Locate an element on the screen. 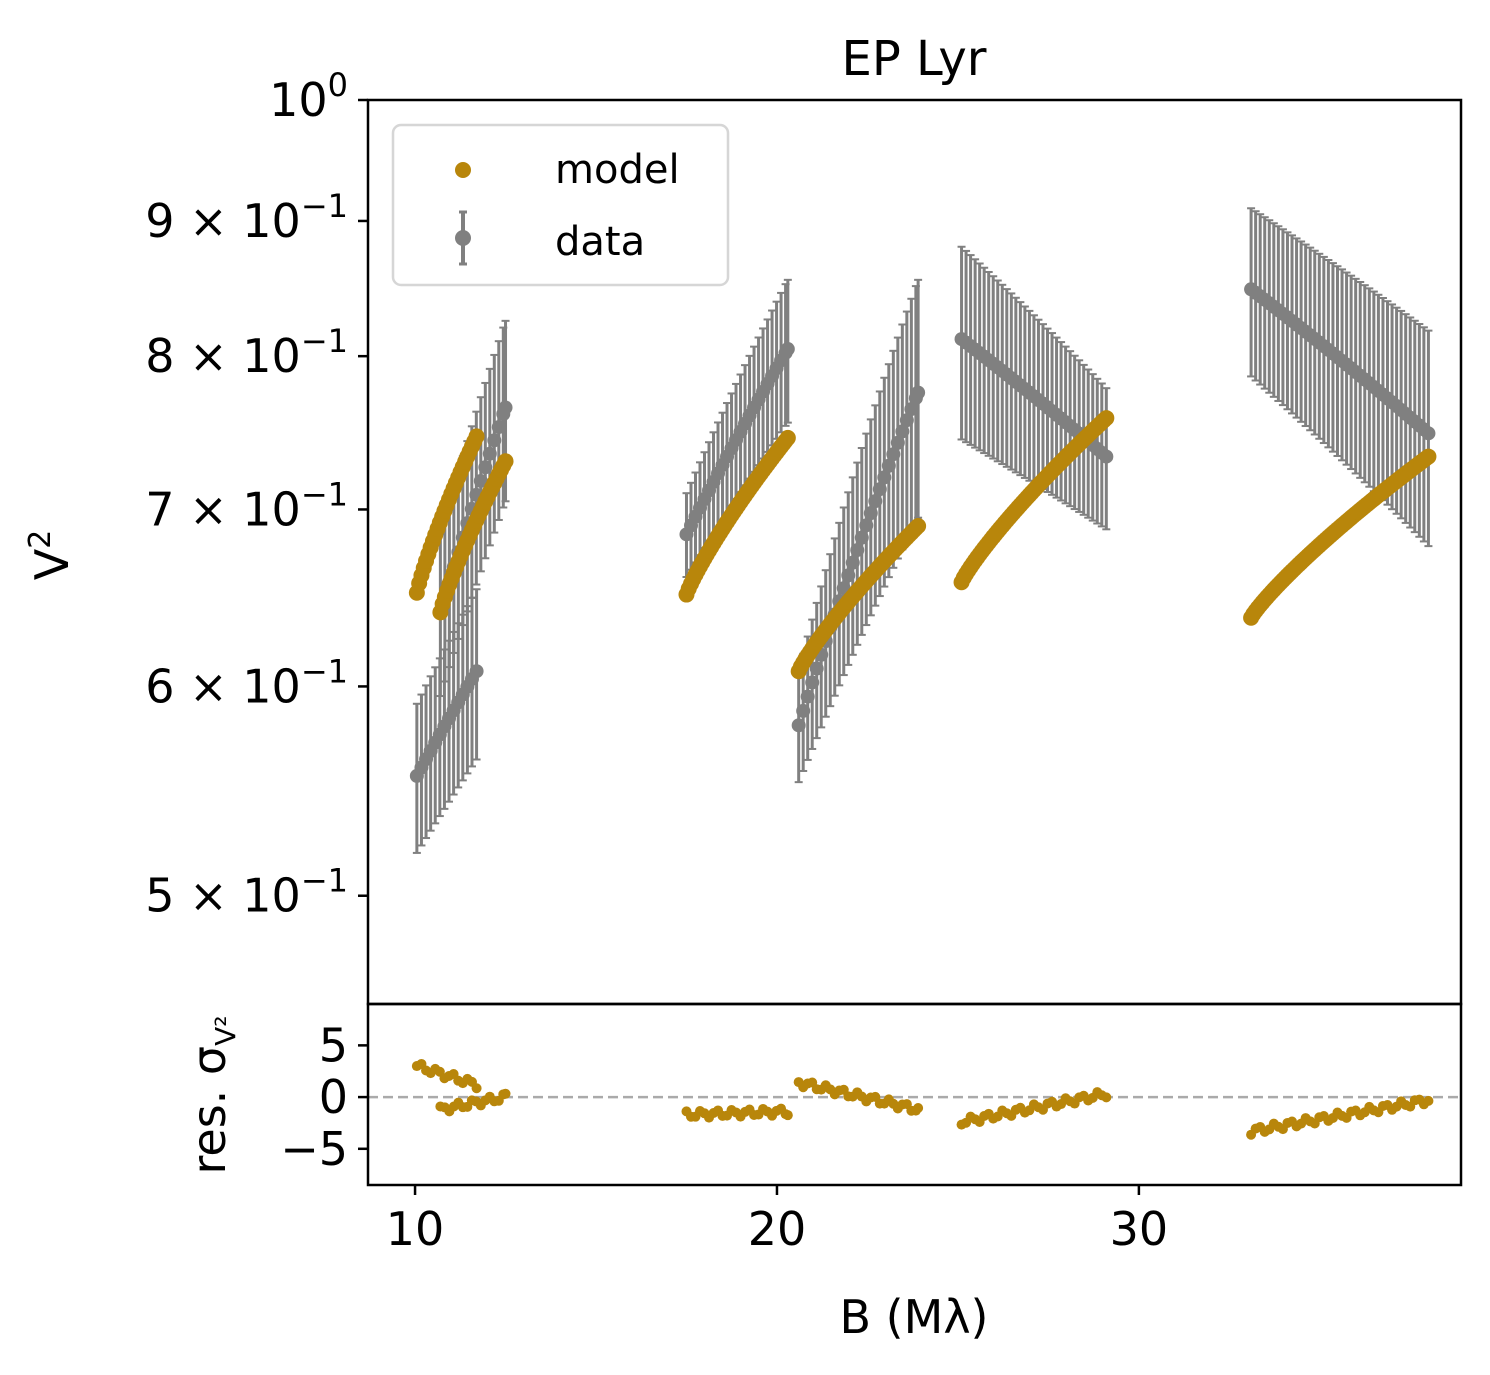 The width and height of the screenshot is (1490, 1375). residual-tick-label: −5 is located at coordinates (314, 1149).